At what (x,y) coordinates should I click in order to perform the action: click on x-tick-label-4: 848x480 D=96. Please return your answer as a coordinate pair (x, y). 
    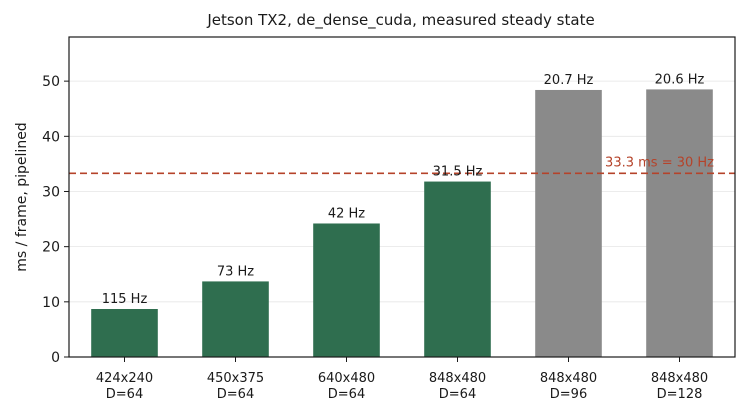
    Looking at the image, I should click on (568, 386).